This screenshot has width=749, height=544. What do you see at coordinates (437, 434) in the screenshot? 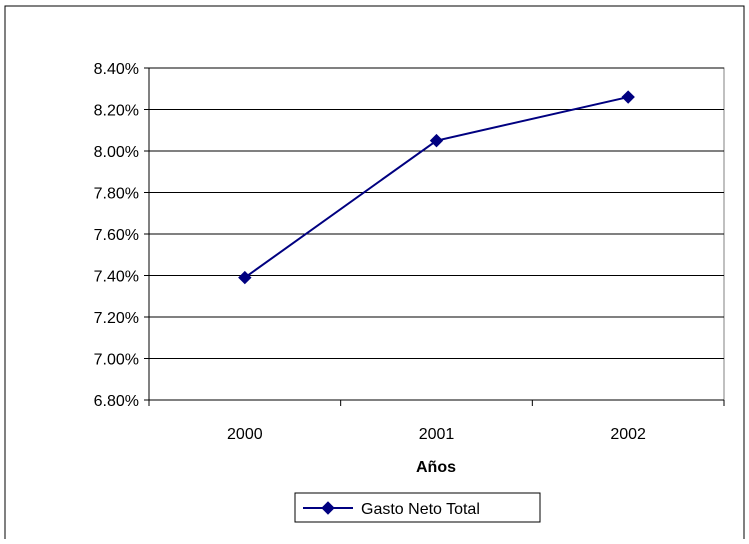
I see `x-tick-label: 2001` at bounding box center [437, 434].